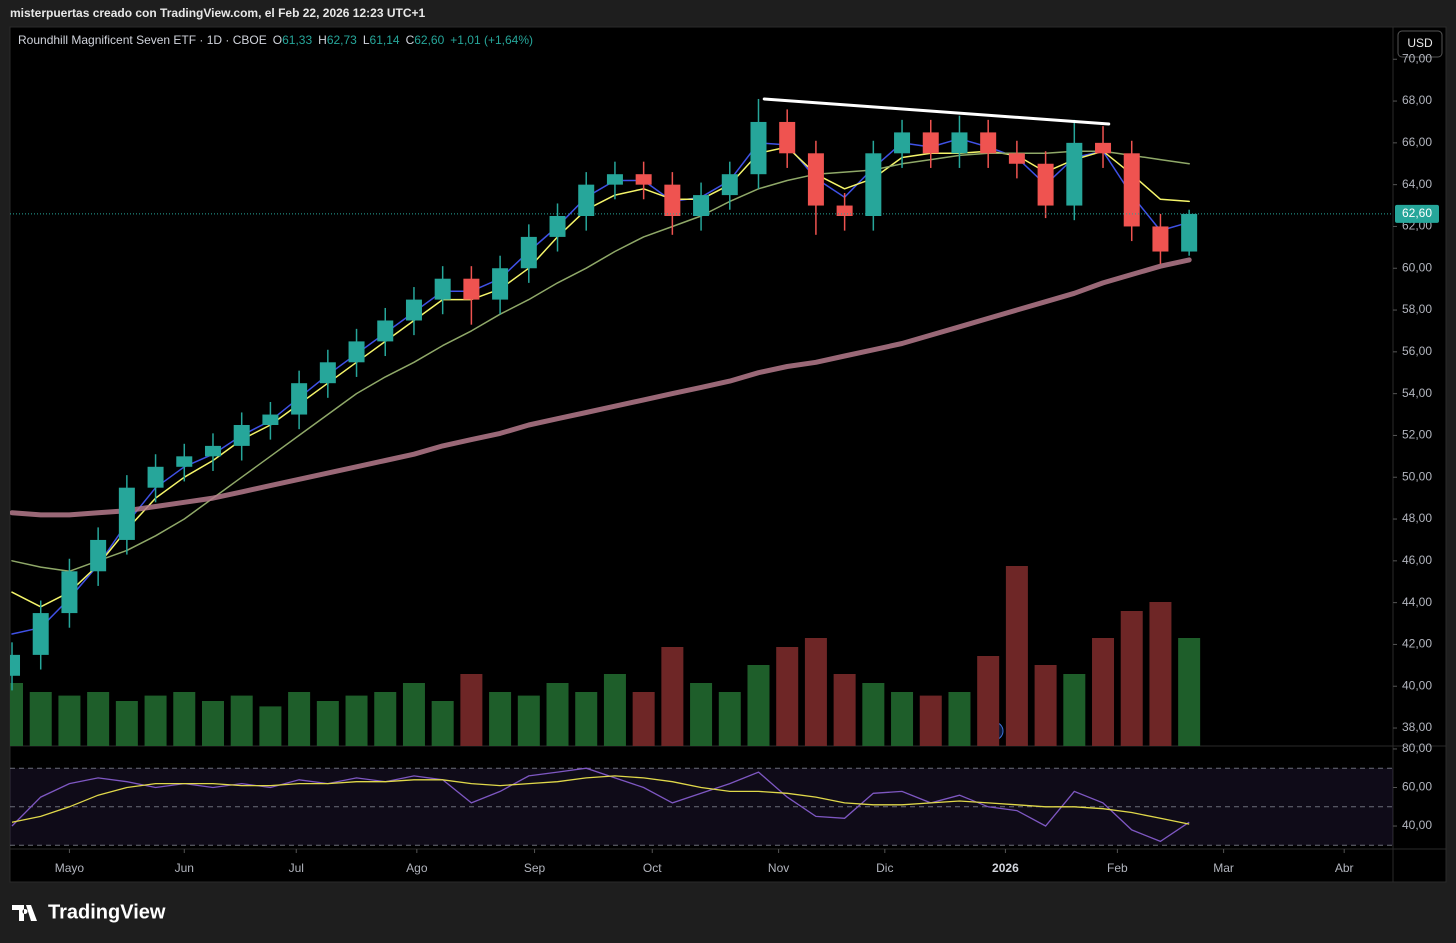 The width and height of the screenshot is (1456, 943). Describe the element at coordinates (107, 912) in the screenshot. I see `brand-name: TradingView` at that location.